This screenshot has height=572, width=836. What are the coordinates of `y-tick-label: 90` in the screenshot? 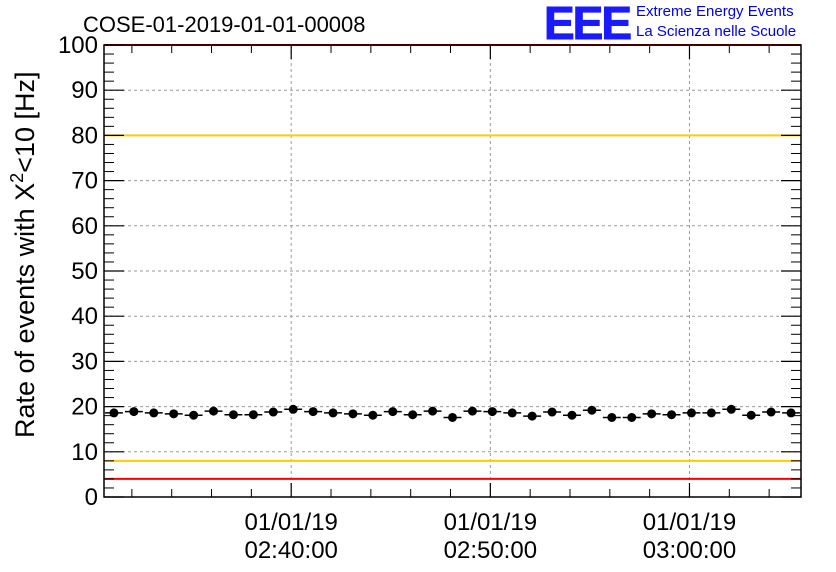 It's located at (84, 90).